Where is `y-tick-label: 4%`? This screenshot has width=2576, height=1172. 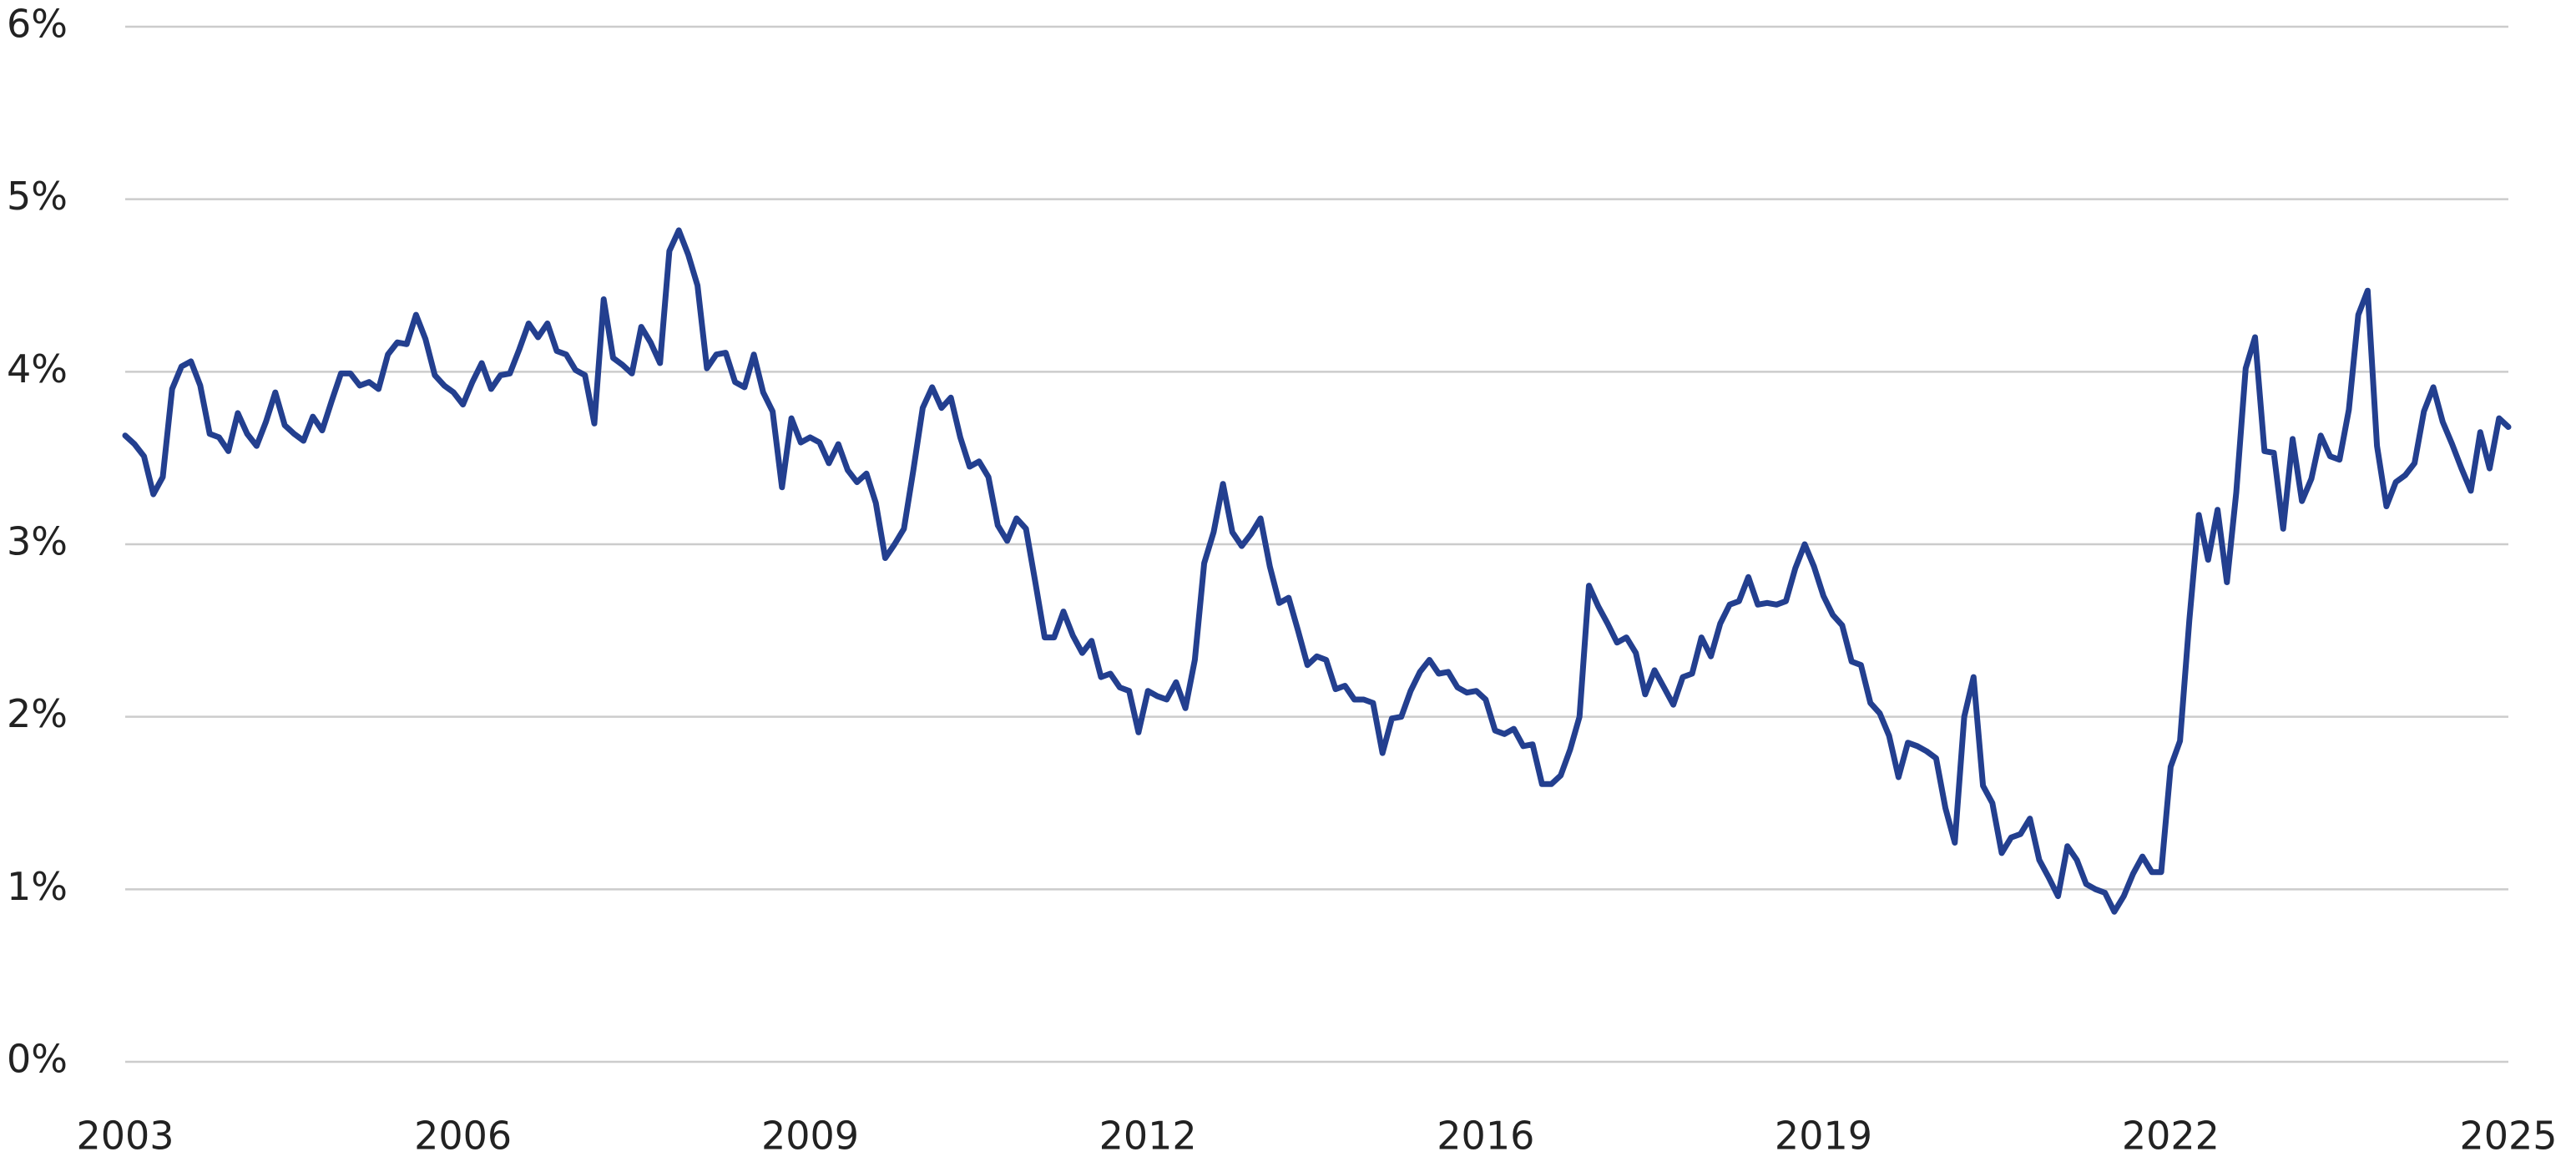
y-tick-label: 4% is located at coordinates (37, 369).